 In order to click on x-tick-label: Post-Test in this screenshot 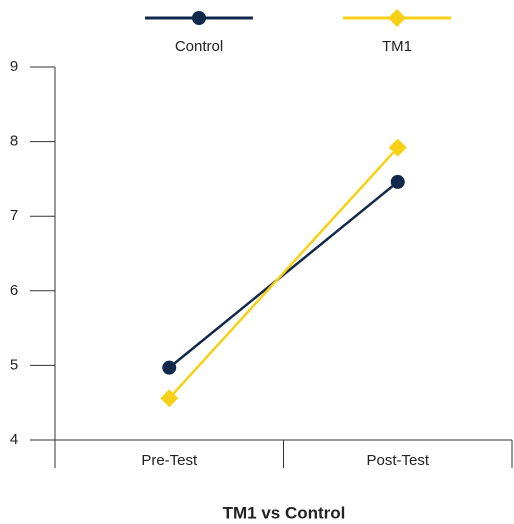, I will do `click(397, 460)`.